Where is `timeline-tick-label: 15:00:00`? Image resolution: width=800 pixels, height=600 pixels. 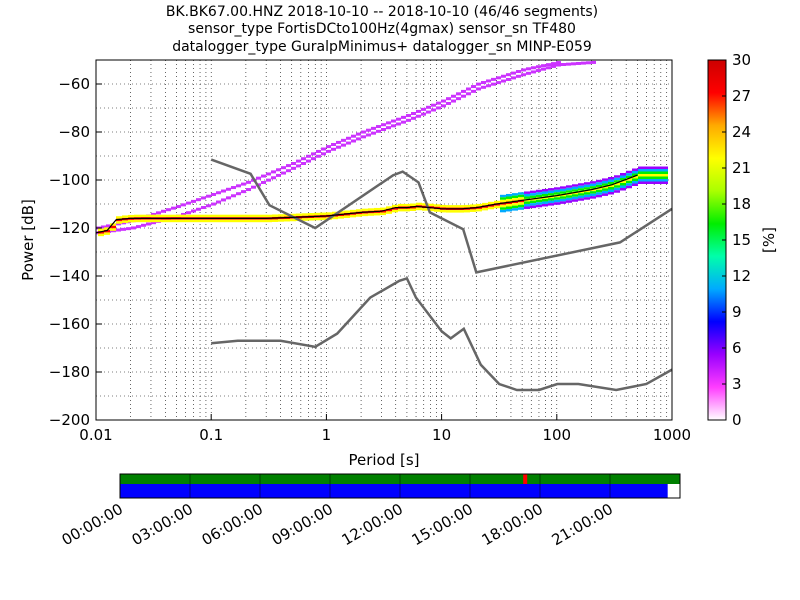 timeline-tick-label: 15:00:00 is located at coordinates (442, 524).